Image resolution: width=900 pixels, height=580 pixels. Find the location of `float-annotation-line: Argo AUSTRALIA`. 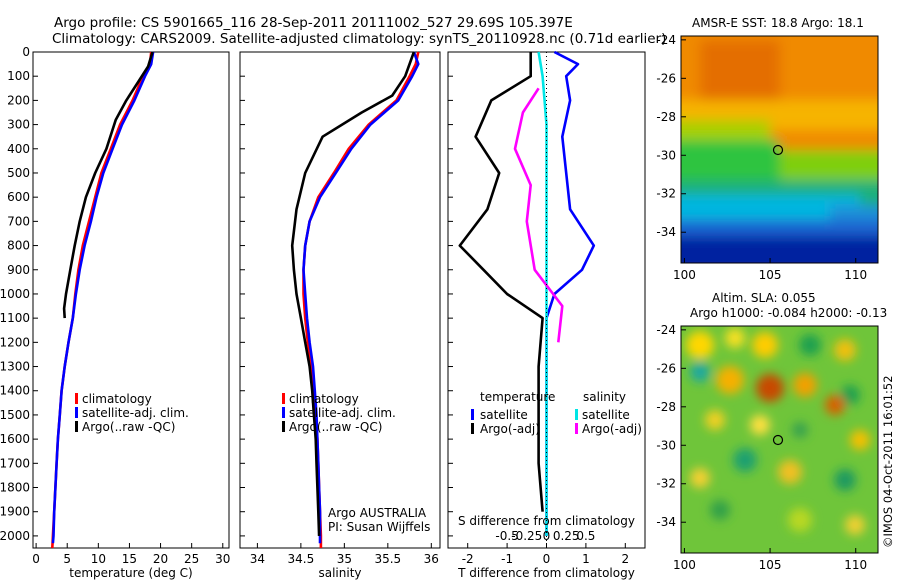

float-annotation-line: Argo AUSTRALIA is located at coordinates (377, 513).